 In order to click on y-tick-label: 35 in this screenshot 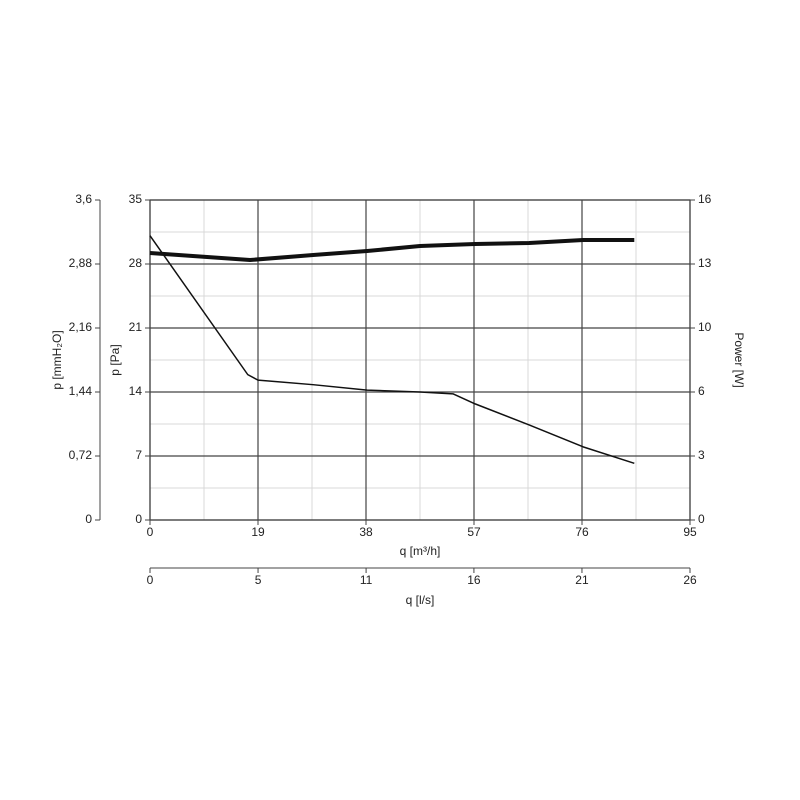, I will do `click(136, 199)`.